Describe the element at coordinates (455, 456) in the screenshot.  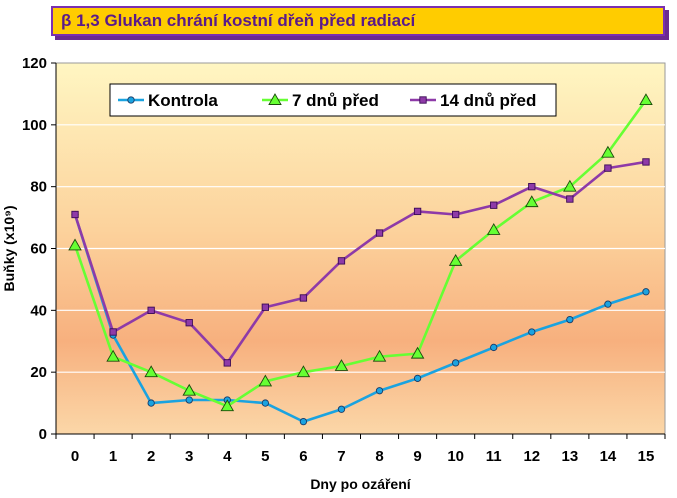
I see `x-tick-label: 10` at that location.